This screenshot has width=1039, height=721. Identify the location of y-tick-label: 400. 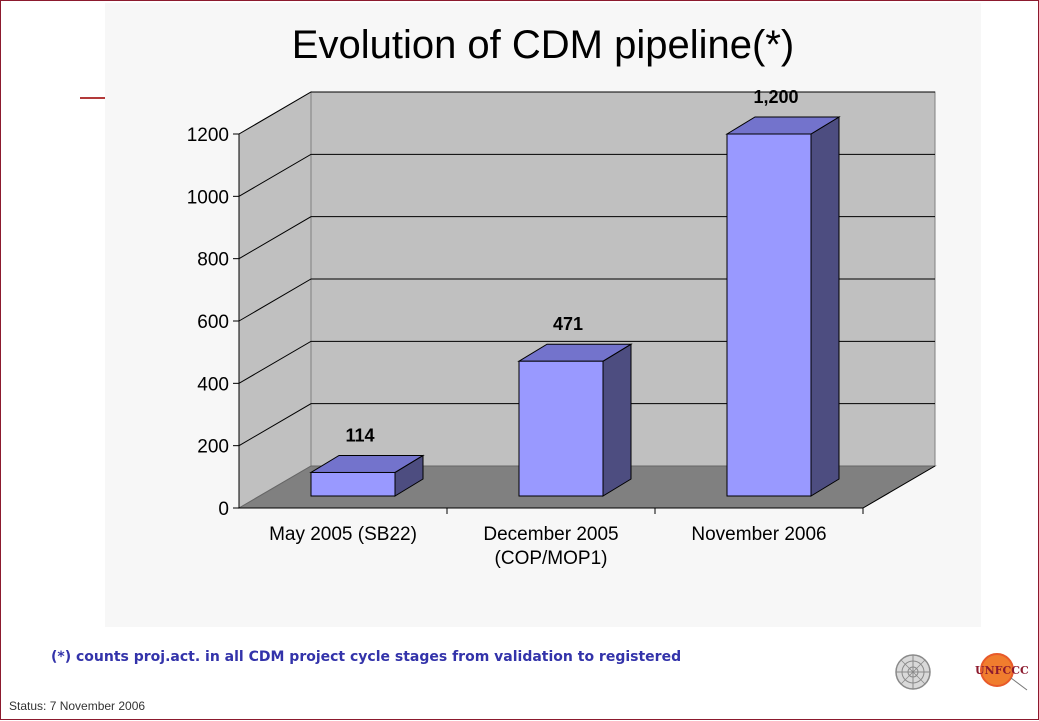
(213, 384).